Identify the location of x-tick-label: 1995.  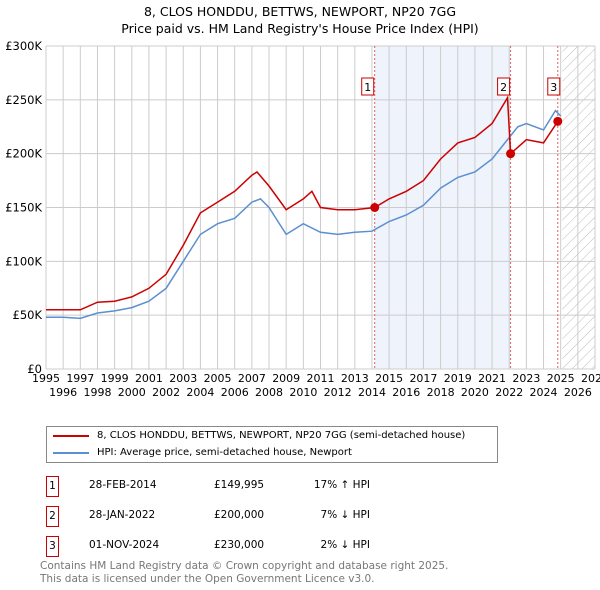
(46, 378).